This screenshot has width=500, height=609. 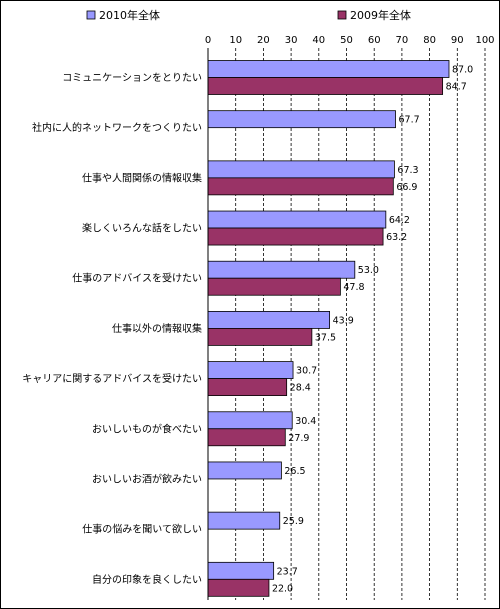 I want to click on x-tick-label: 30, so click(x=291, y=40).